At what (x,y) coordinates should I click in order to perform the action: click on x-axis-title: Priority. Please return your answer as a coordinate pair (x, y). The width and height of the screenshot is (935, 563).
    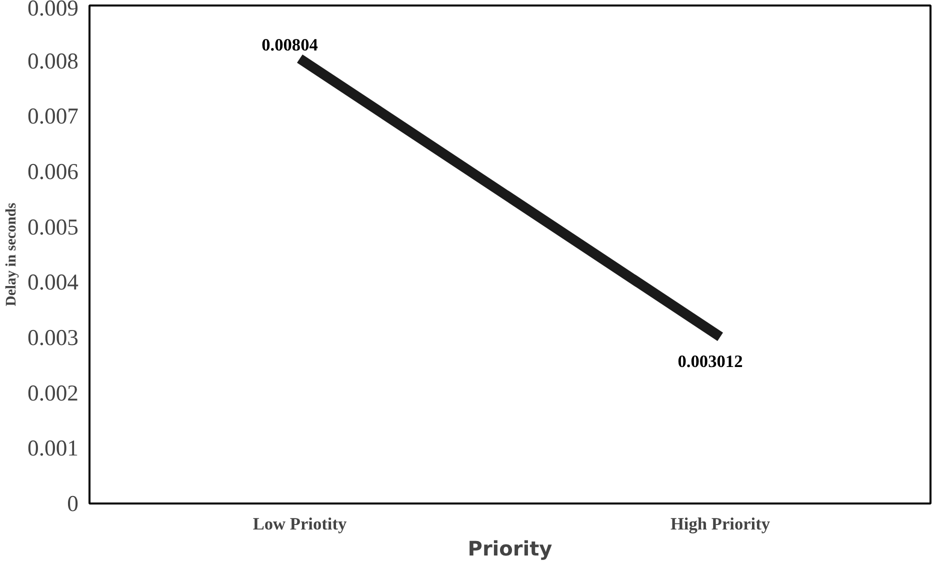
    Looking at the image, I should click on (510, 548).